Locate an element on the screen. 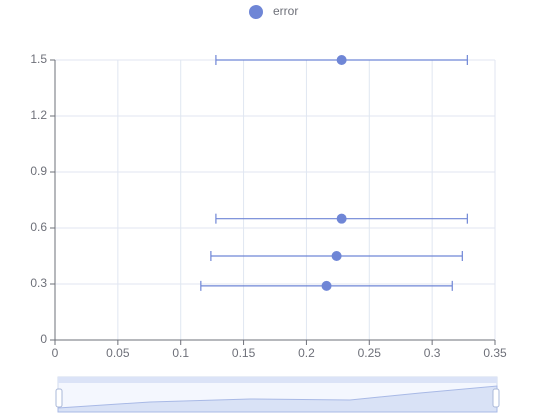 This screenshot has height=420, width=550. x-tick-label: 0.15 is located at coordinates (244, 353).